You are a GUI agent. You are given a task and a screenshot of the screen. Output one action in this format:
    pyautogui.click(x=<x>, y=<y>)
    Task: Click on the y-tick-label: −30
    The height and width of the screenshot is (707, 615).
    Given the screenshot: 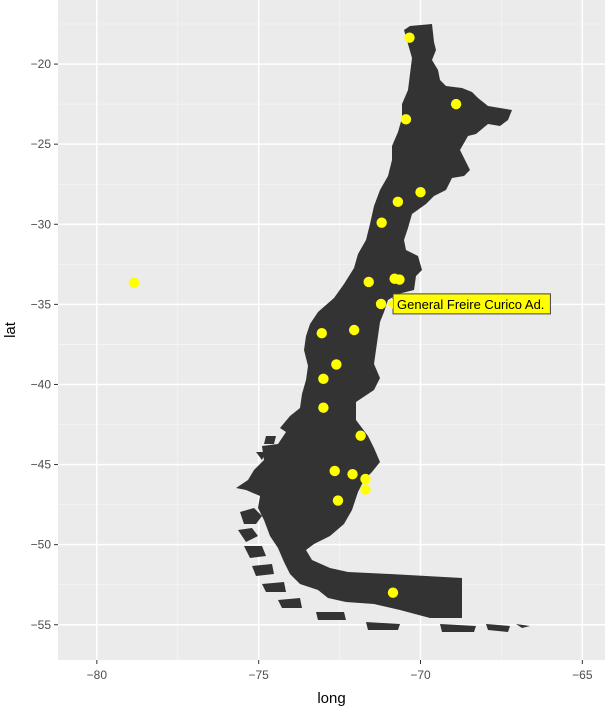 What is the action you would take?
    pyautogui.click(x=41, y=224)
    